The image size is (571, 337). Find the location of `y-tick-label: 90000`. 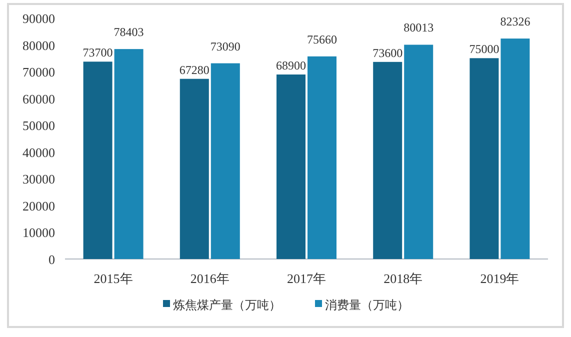

y-tick-label: 90000 is located at coordinates (38, 18).